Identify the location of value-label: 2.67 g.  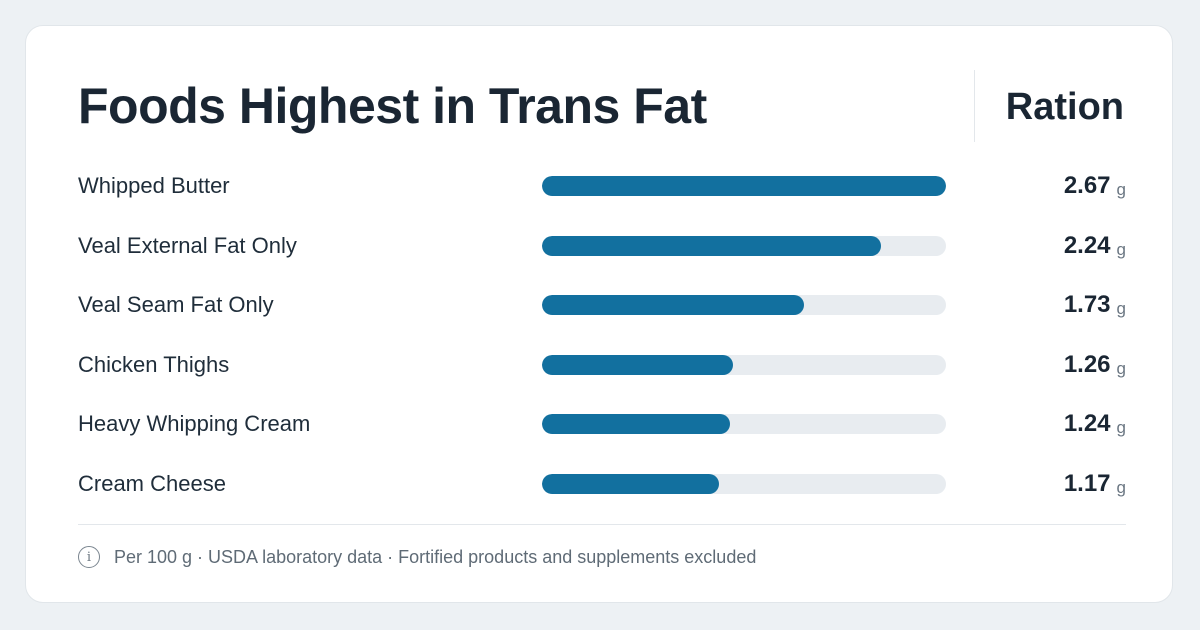
(1095, 187).